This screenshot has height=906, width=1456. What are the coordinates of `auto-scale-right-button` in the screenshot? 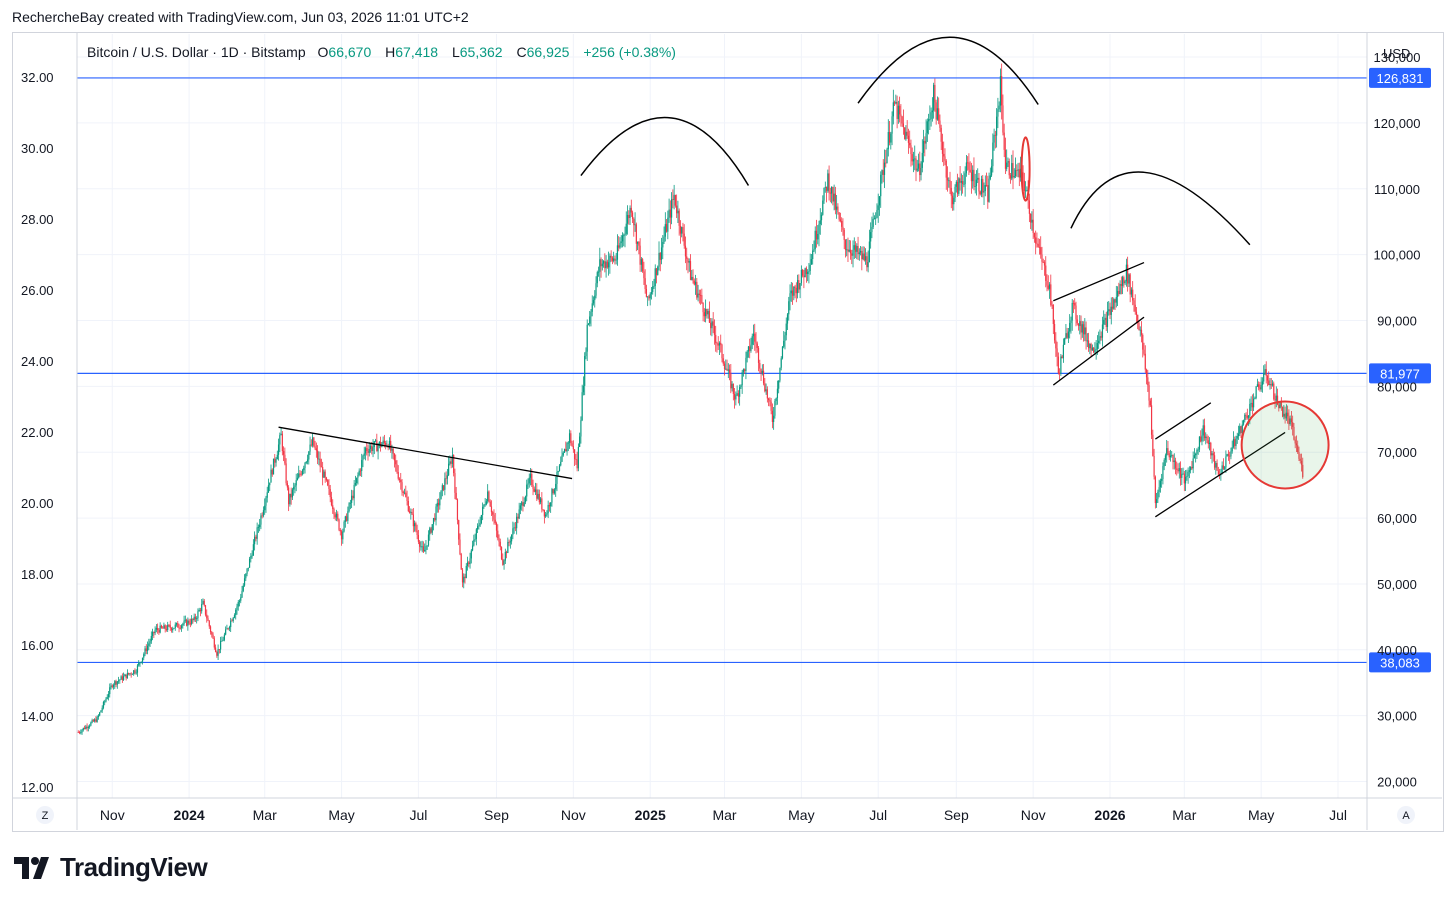 It's located at (1406, 815).